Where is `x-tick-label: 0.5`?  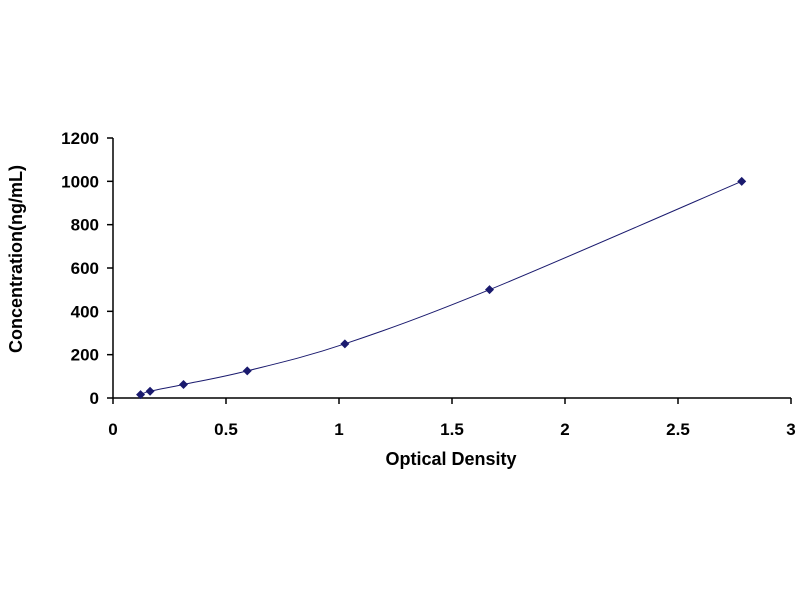 x-tick-label: 0.5 is located at coordinates (226, 429).